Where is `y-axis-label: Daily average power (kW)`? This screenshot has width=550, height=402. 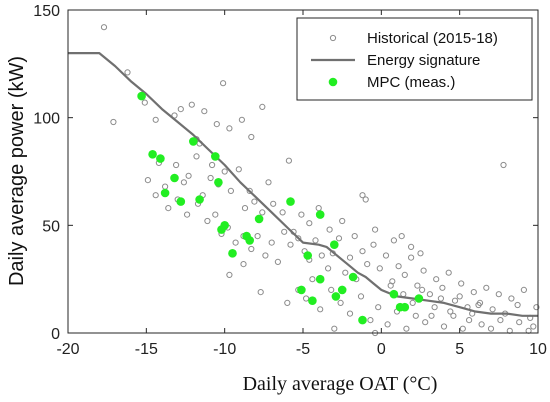 y-axis-label: Daily average power (kW) is located at coordinates (17, 171).